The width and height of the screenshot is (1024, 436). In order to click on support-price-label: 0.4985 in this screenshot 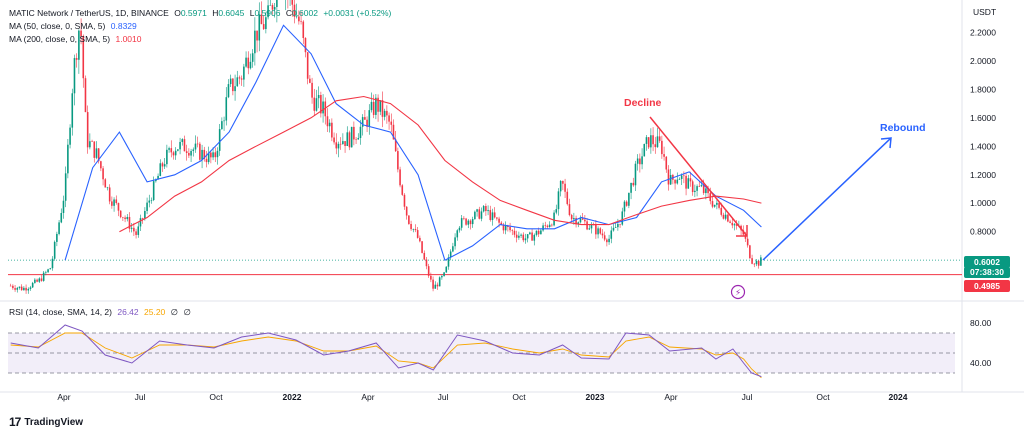, I will do `click(987, 286)`.